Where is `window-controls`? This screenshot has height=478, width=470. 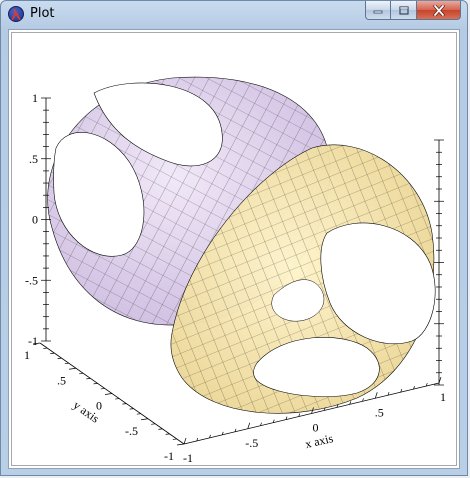 window-controls is located at coordinates (413, 11).